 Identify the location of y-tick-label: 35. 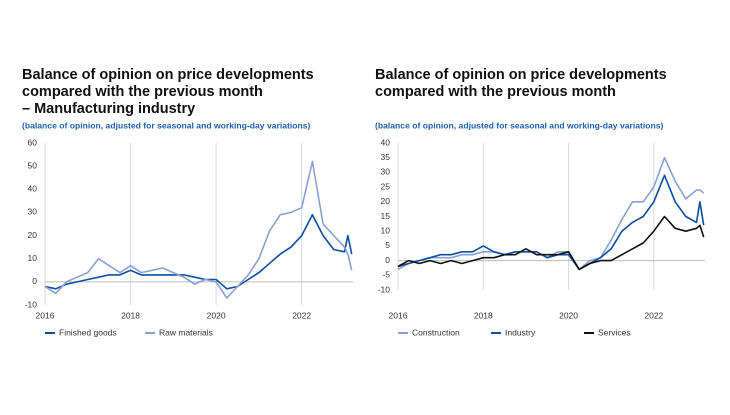
(386, 157).